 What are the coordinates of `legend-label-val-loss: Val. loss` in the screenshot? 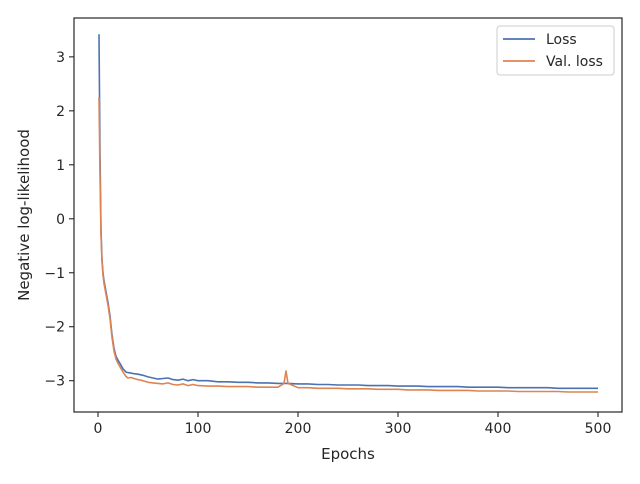 It's located at (574, 62).